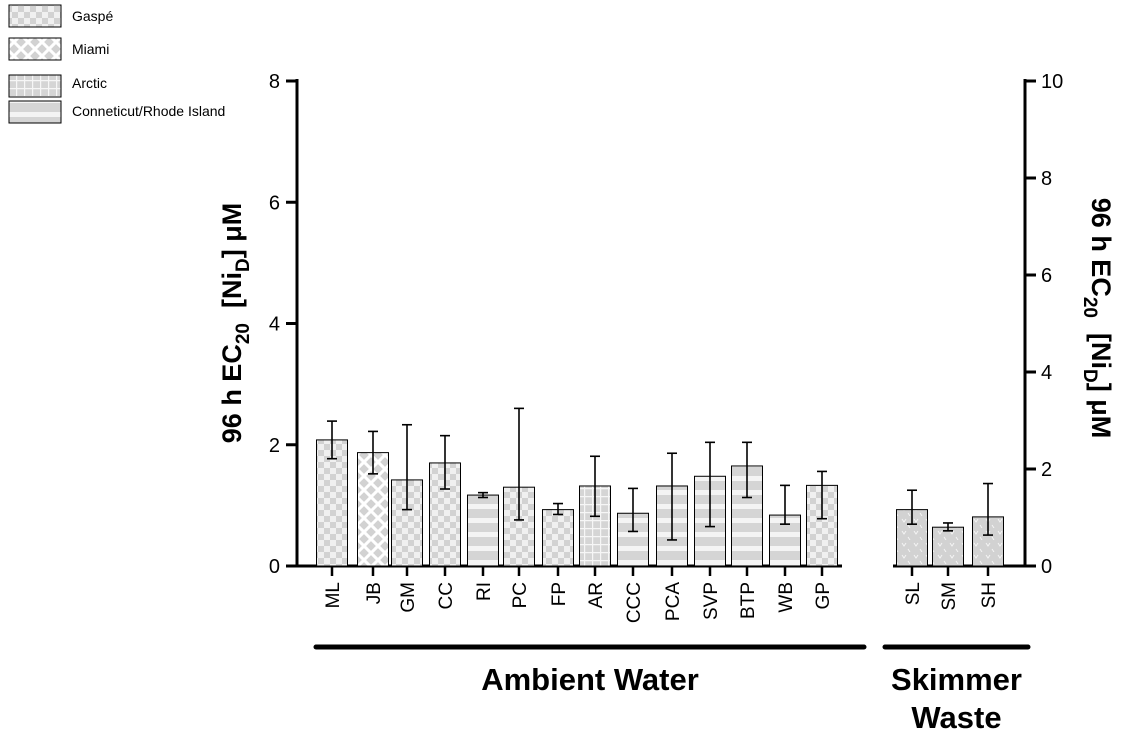  What do you see at coordinates (1046, 179) in the screenshot?
I see `y-tick-label-right: 8` at bounding box center [1046, 179].